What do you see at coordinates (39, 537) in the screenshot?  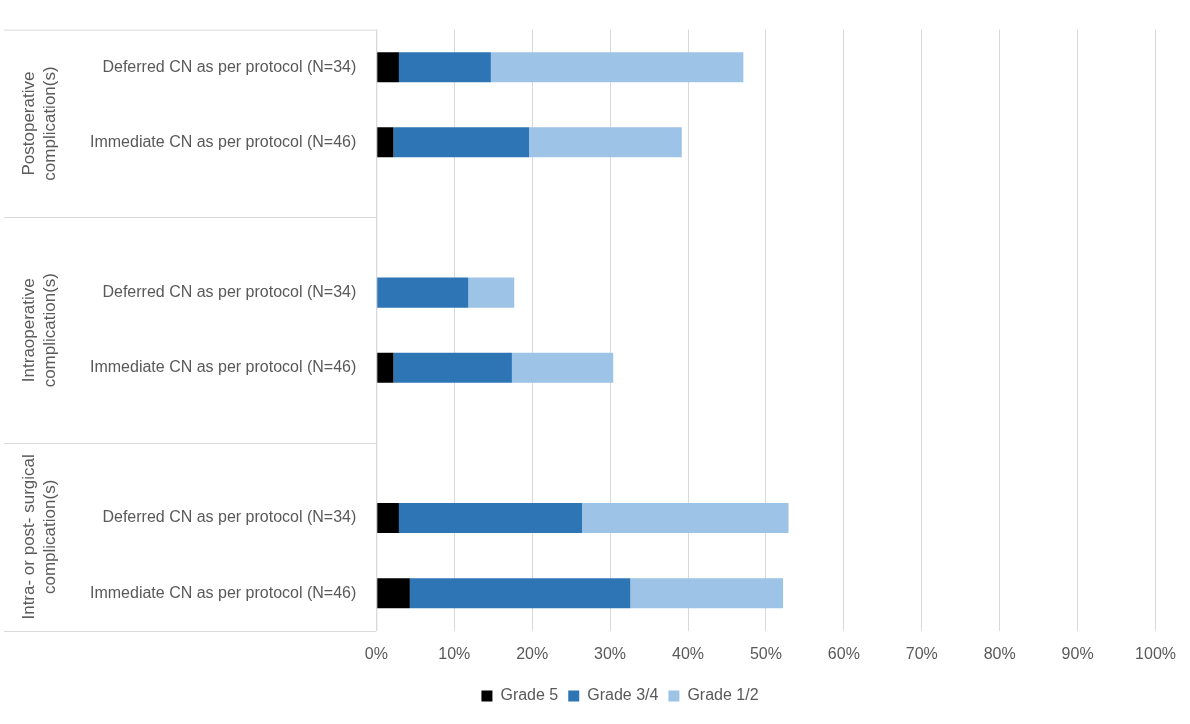 I see `text: Intra- or post- surgical complication(s)` at bounding box center [39, 537].